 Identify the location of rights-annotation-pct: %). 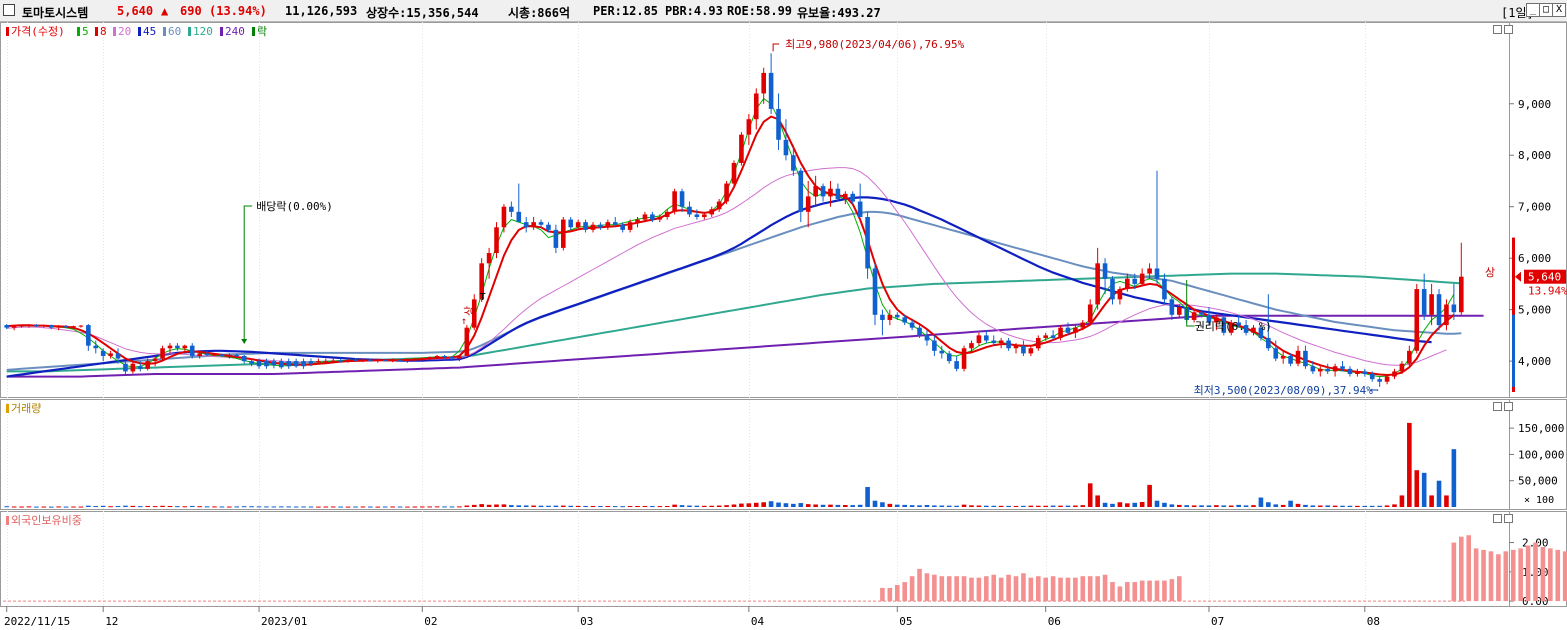
(1265, 326).